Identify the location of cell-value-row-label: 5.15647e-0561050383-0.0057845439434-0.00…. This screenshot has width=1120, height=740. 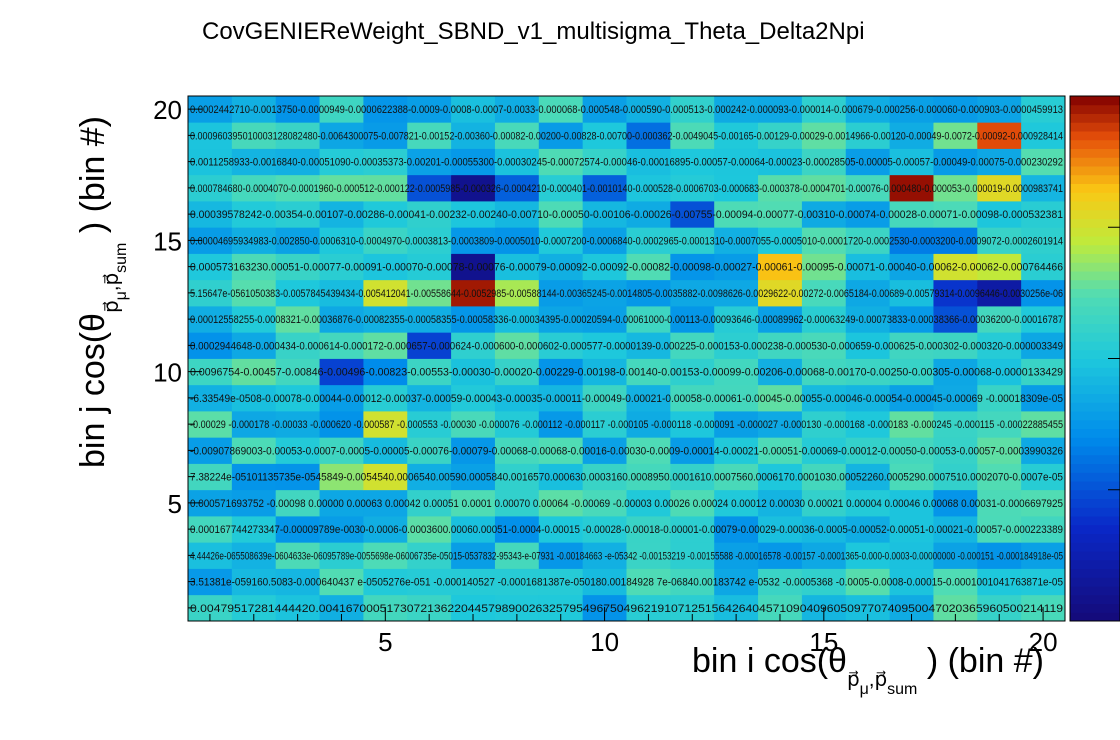
(626, 294).